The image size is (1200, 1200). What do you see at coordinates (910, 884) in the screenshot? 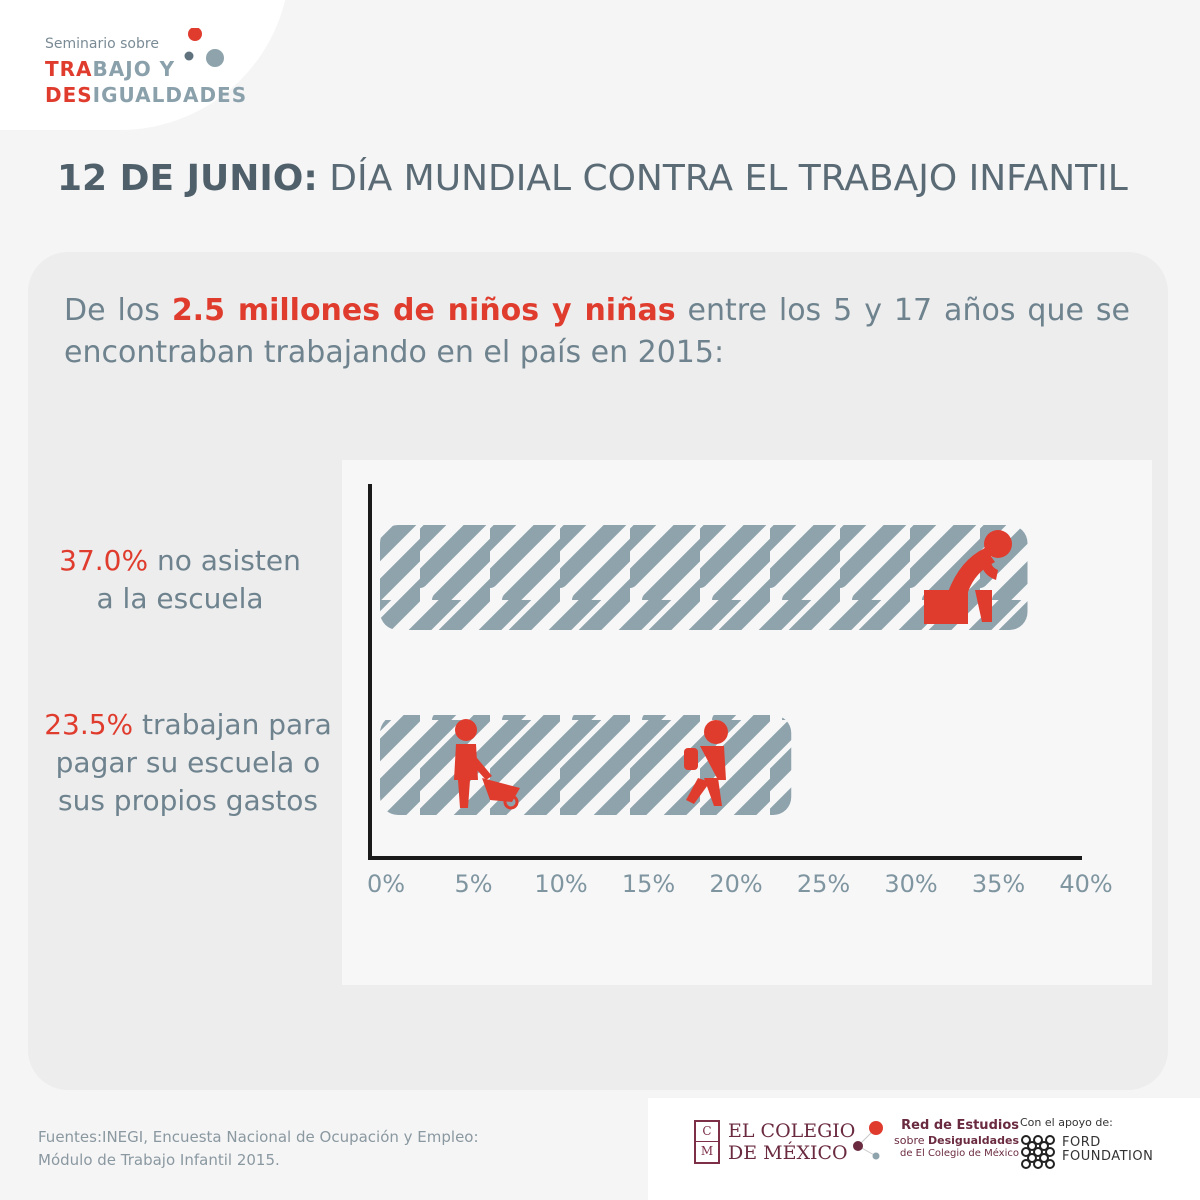
I see `x-tick-label: 30%` at bounding box center [910, 884].